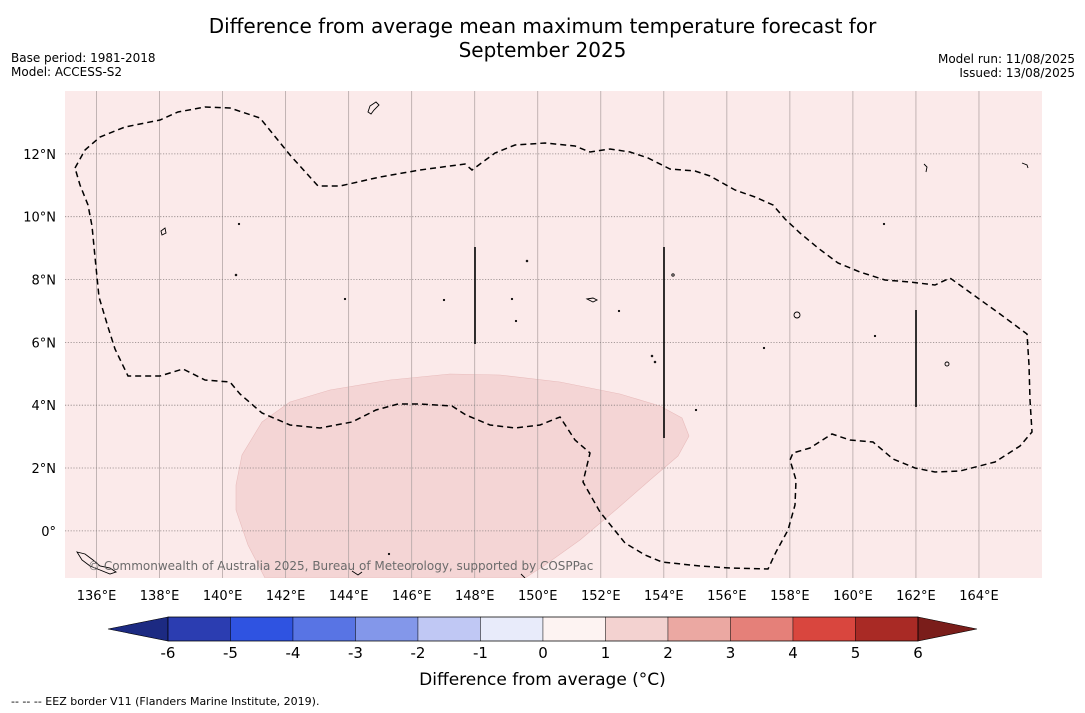 Image resolution: width=1085 pixels, height=713 pixels. I want to click on colorbar-tick-label: 4, so click(793, 653).